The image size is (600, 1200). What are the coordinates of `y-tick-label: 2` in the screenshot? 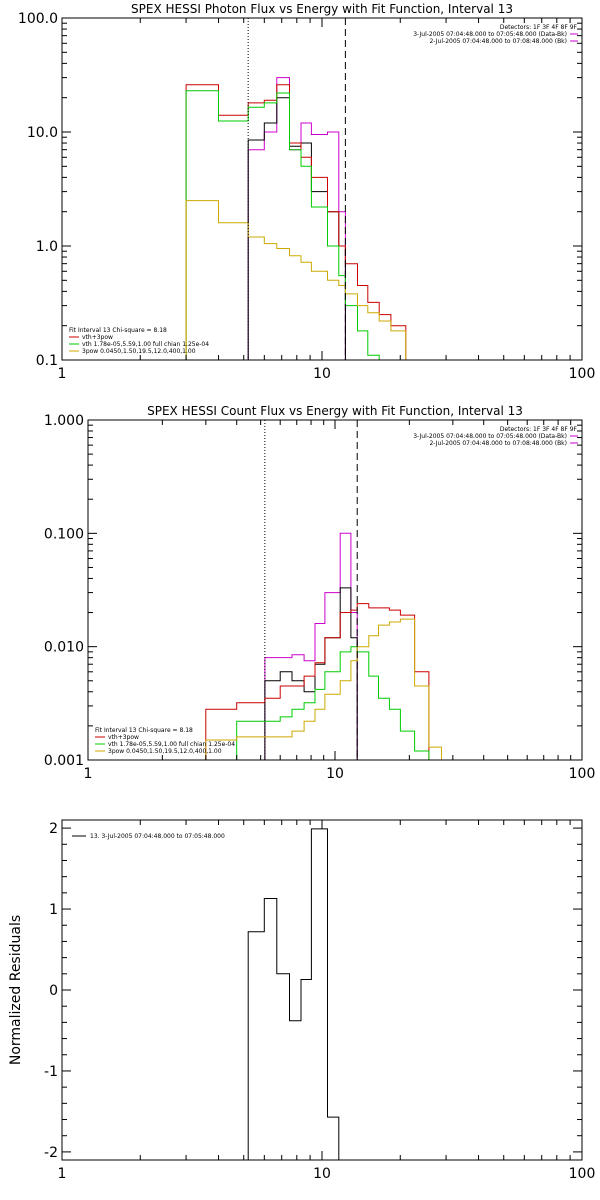 It's located at (53, 829).